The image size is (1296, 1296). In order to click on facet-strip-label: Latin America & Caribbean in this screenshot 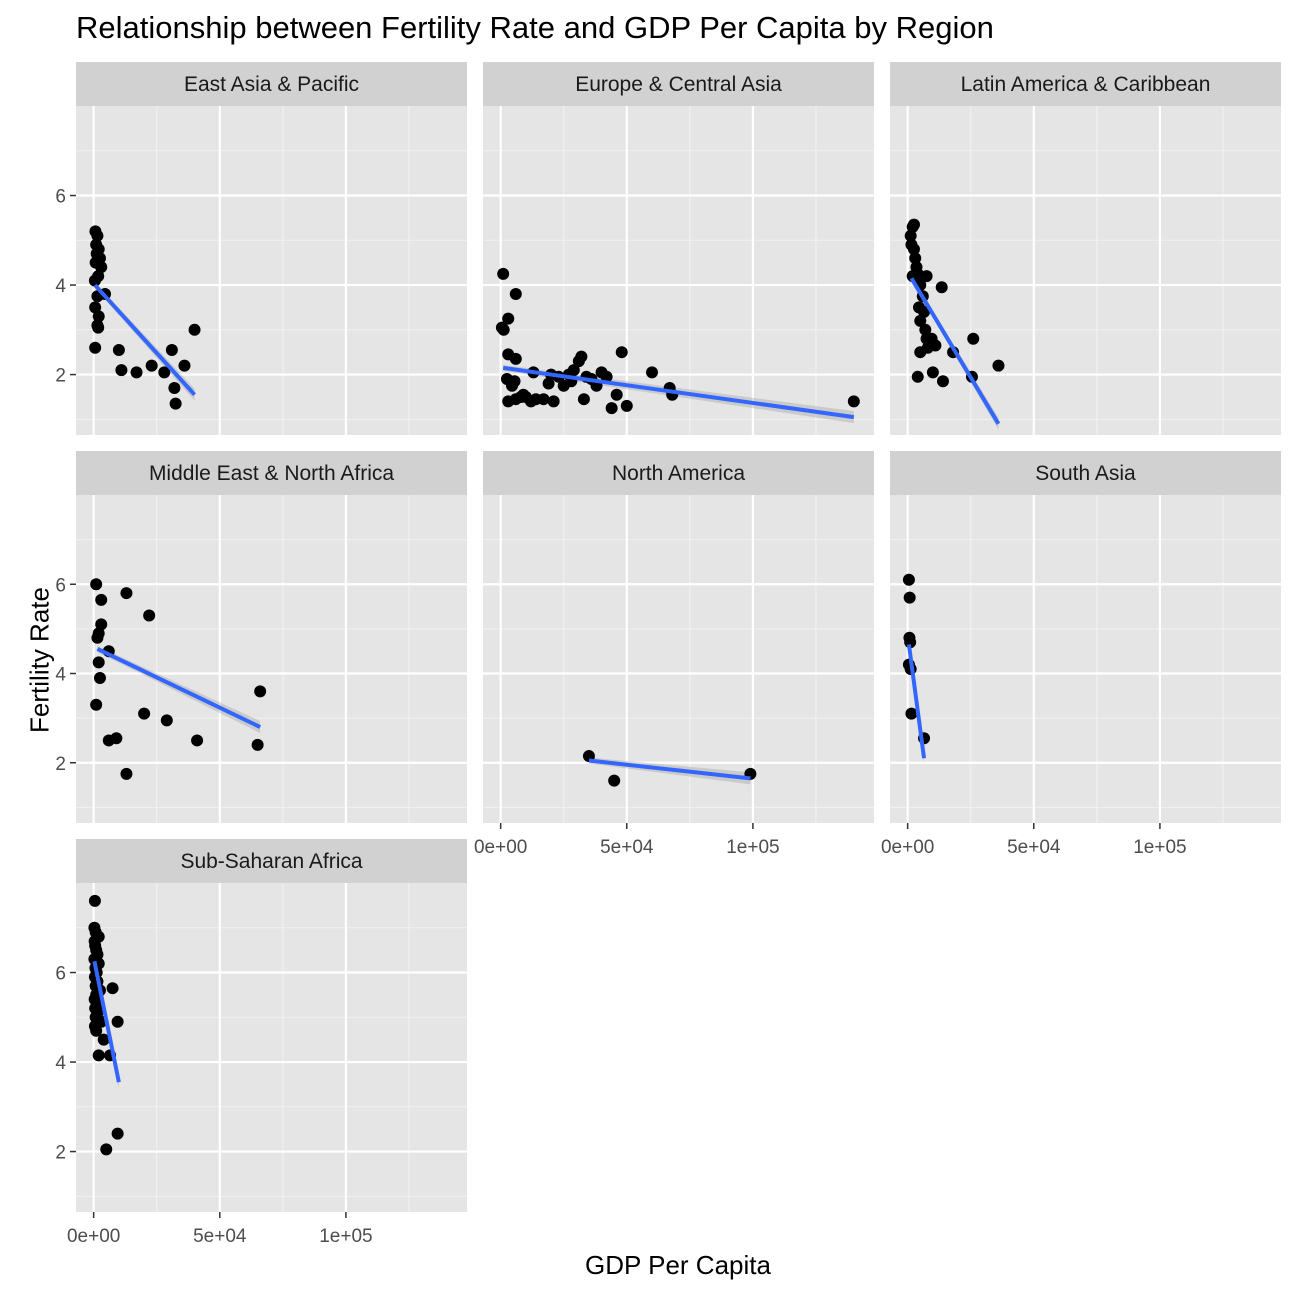, I will do `click(1086, 84)`.